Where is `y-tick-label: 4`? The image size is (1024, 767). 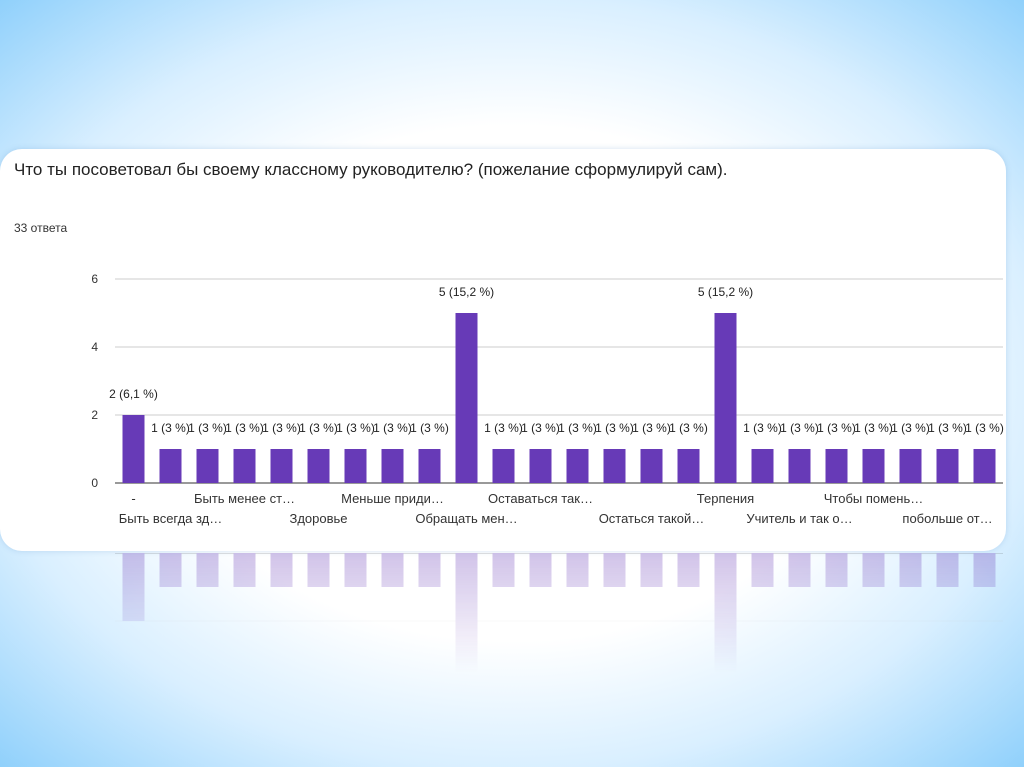
y-tick-label: 4 is located at coordinates (94, 347).